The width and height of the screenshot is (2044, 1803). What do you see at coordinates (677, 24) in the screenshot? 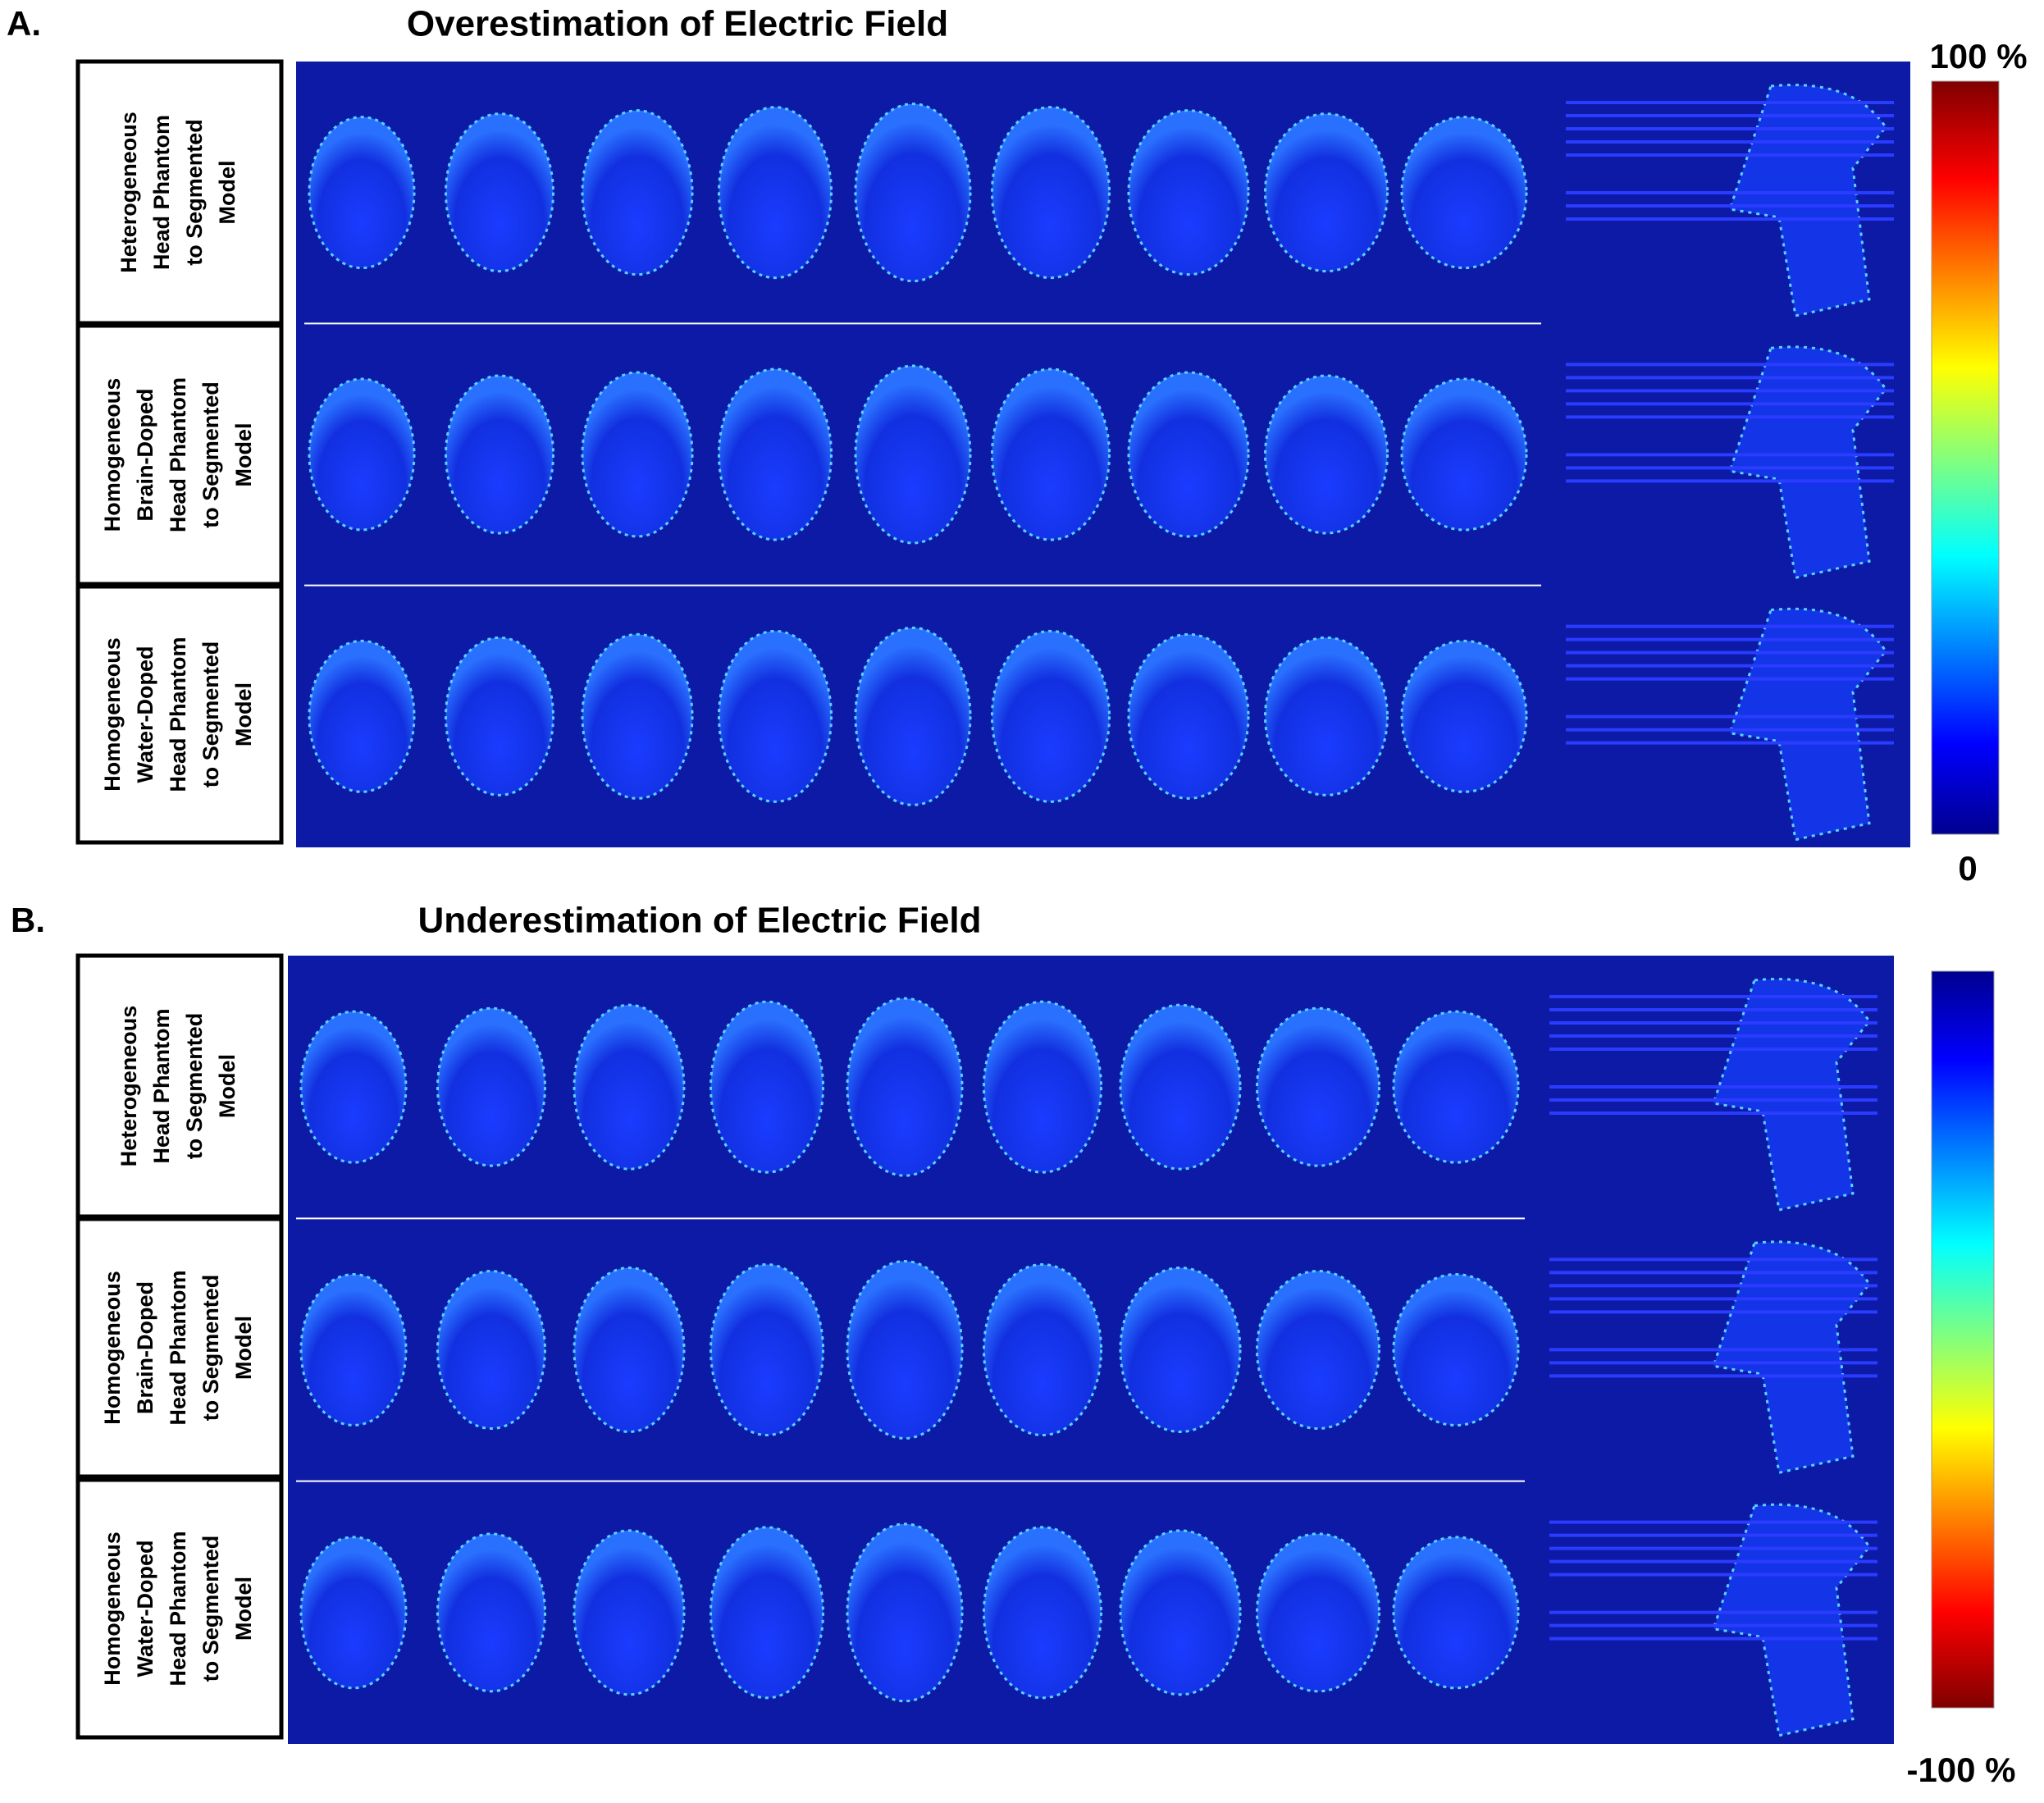
I see `panel-title: Overestimation of Electric Field` at bounding box center [677, 24].